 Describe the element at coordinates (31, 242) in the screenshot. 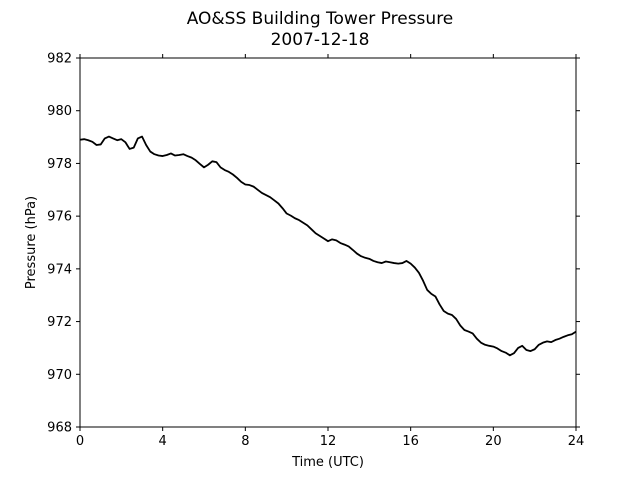

I see `y-axis-label: Pressure (hPa)` at that location.